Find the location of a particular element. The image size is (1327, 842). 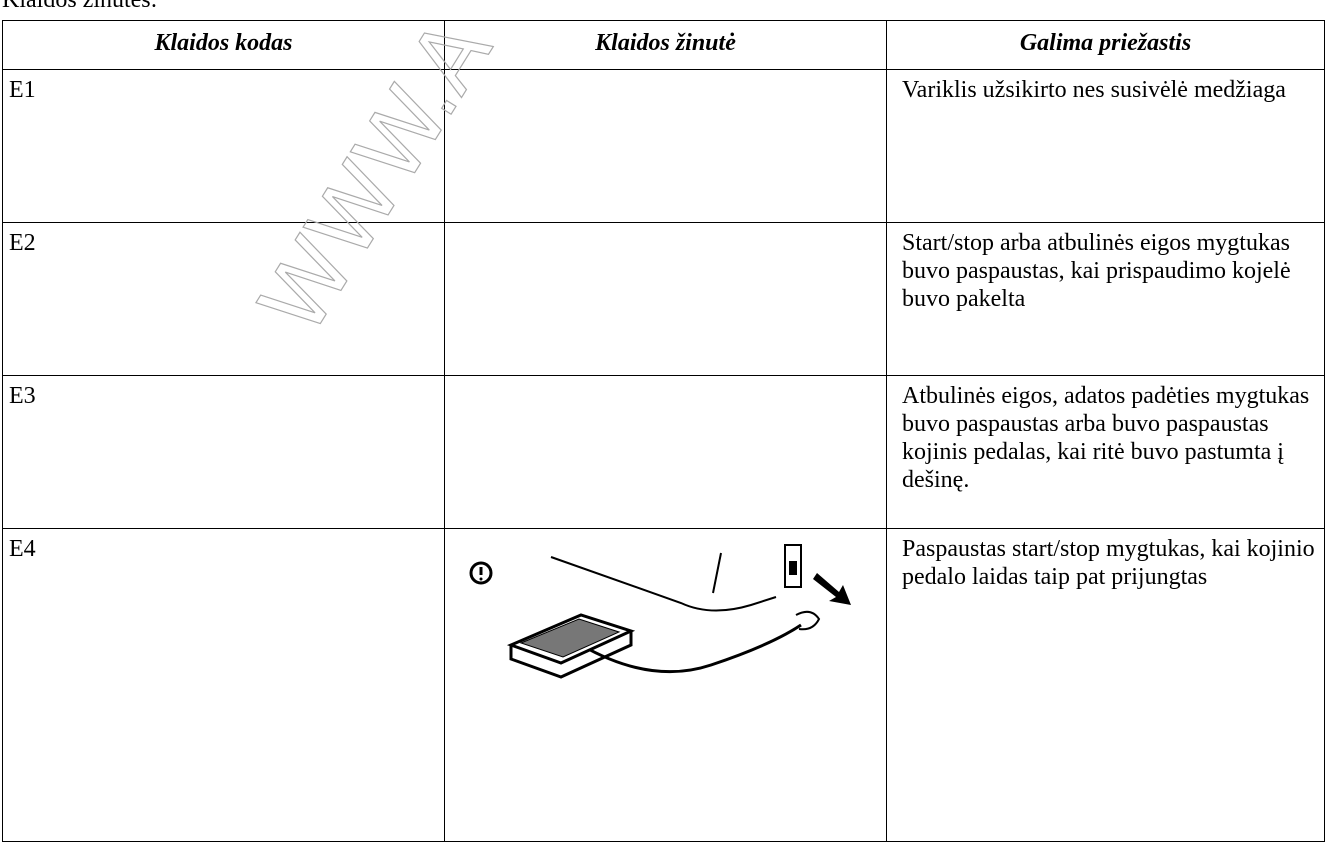

header-cell: Galima priežastis is located at coordinates (1105, 45).